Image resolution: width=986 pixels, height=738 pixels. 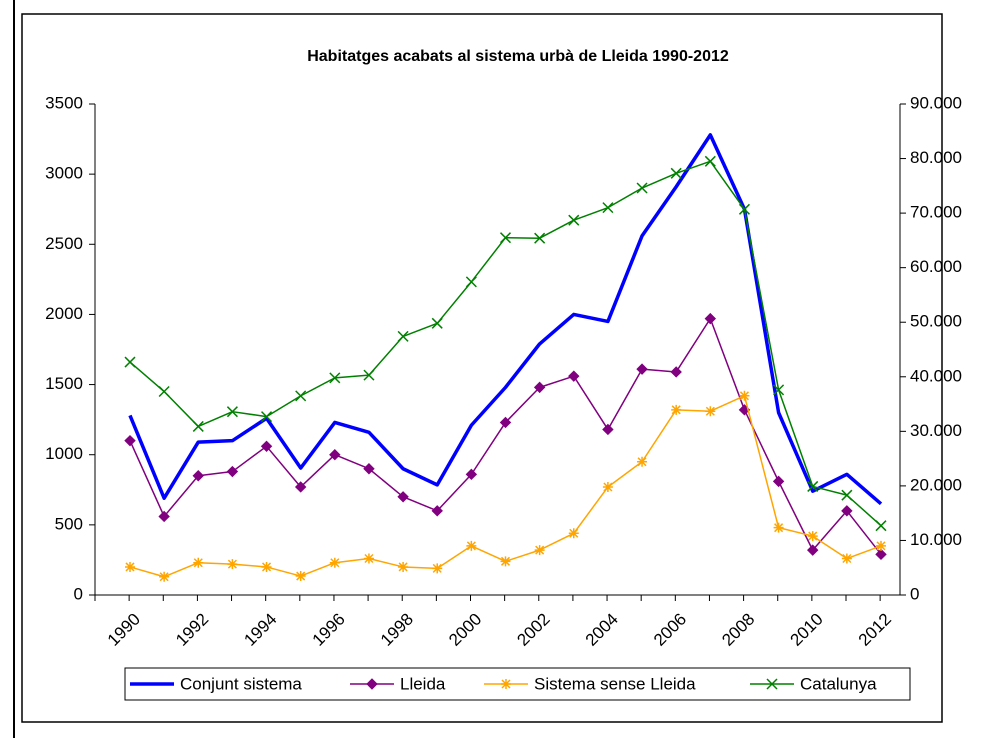 What do you see at coordinates (78, 593) in the screenshot?
I see `y-tick-label: 0` at bounding box center [78, 593].